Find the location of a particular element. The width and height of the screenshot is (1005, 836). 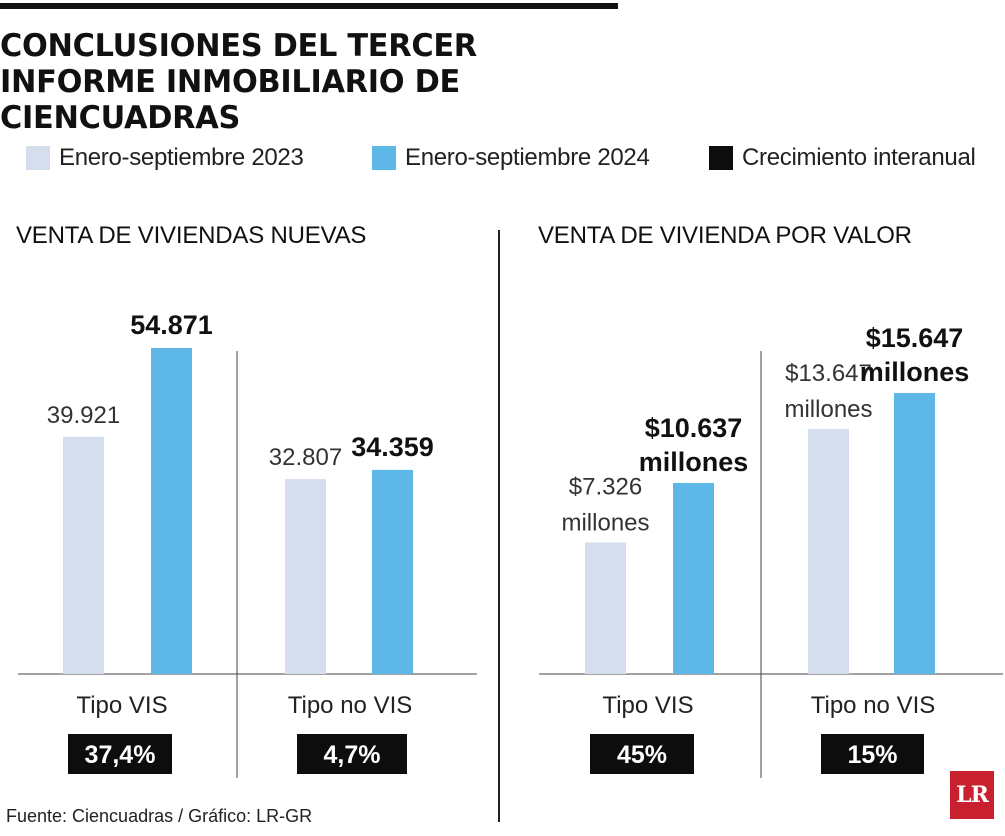

top-rule is located at coordinates (309, 6).